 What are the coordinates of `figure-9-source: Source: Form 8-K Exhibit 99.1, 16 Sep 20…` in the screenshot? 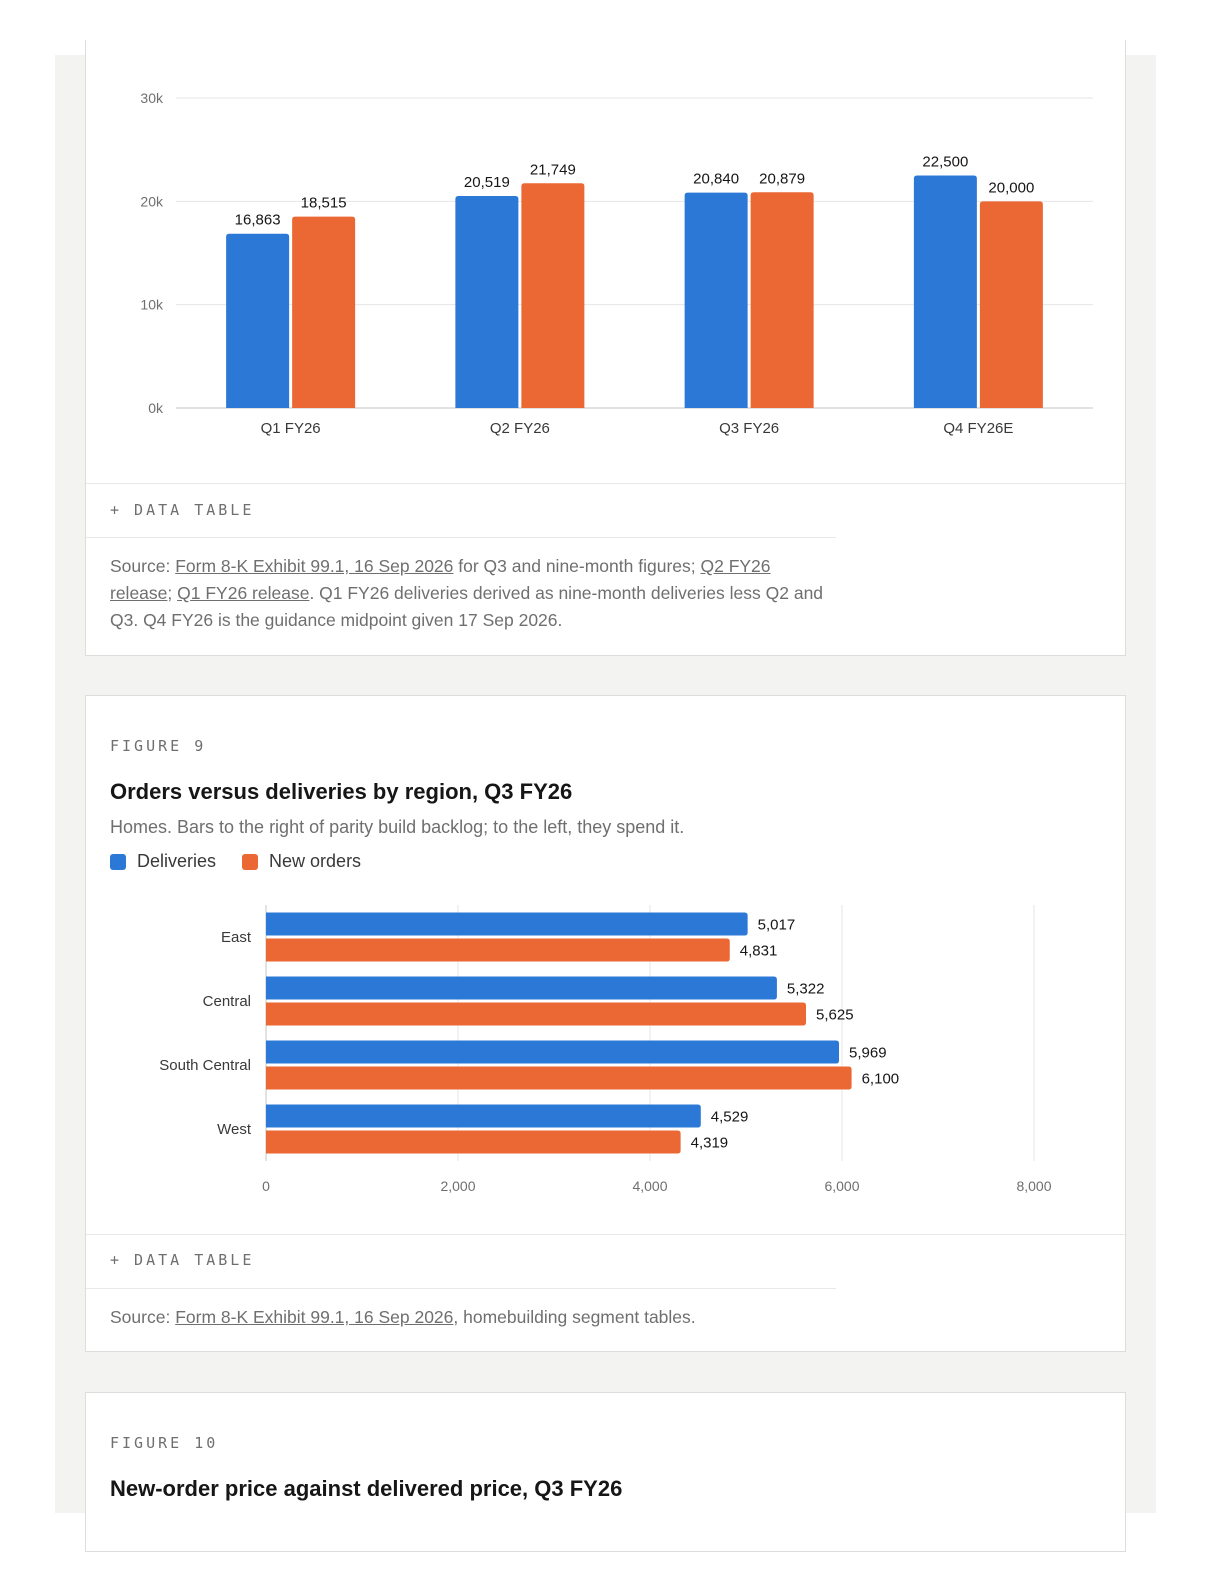 It's located at (470, 1317).